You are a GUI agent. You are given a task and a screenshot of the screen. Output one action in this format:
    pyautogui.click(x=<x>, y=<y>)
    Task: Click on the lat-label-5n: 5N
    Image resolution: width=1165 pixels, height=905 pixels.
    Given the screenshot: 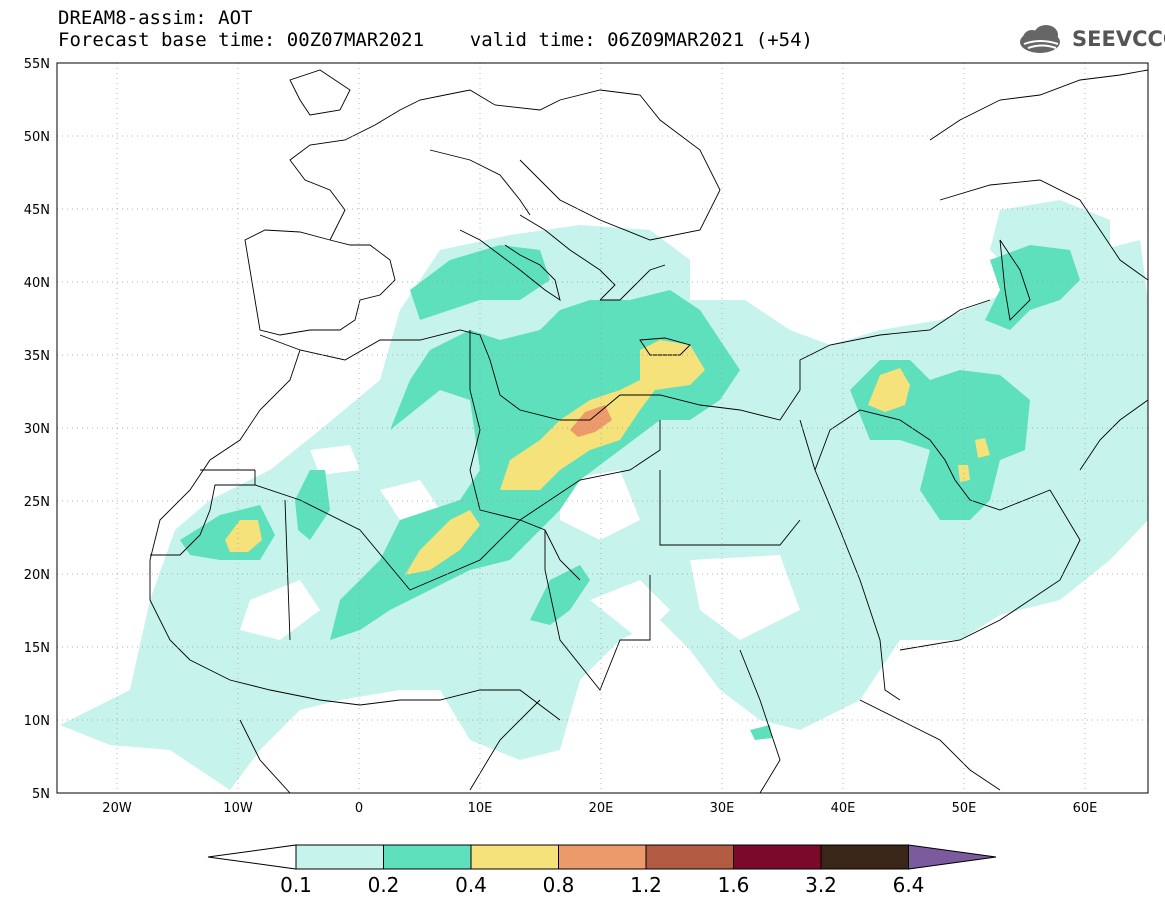 What is the action you would take?
    pyautogui.click(x=41, y=794)
    